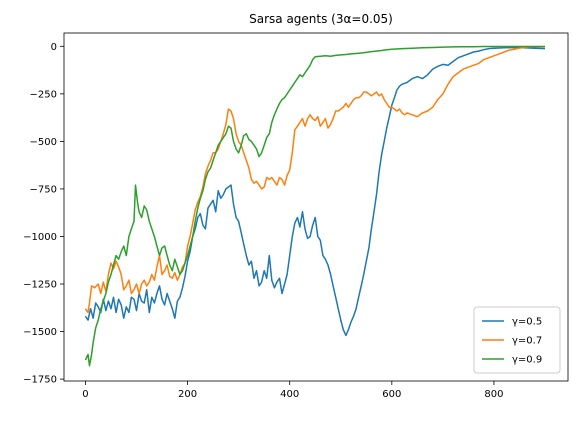 The height and width of the screenshot is (435, 572). What do you see at coordinates (40, 237) in the screenshot?
I see `y-tick-label: −1000` at bounding box center [40, 237].